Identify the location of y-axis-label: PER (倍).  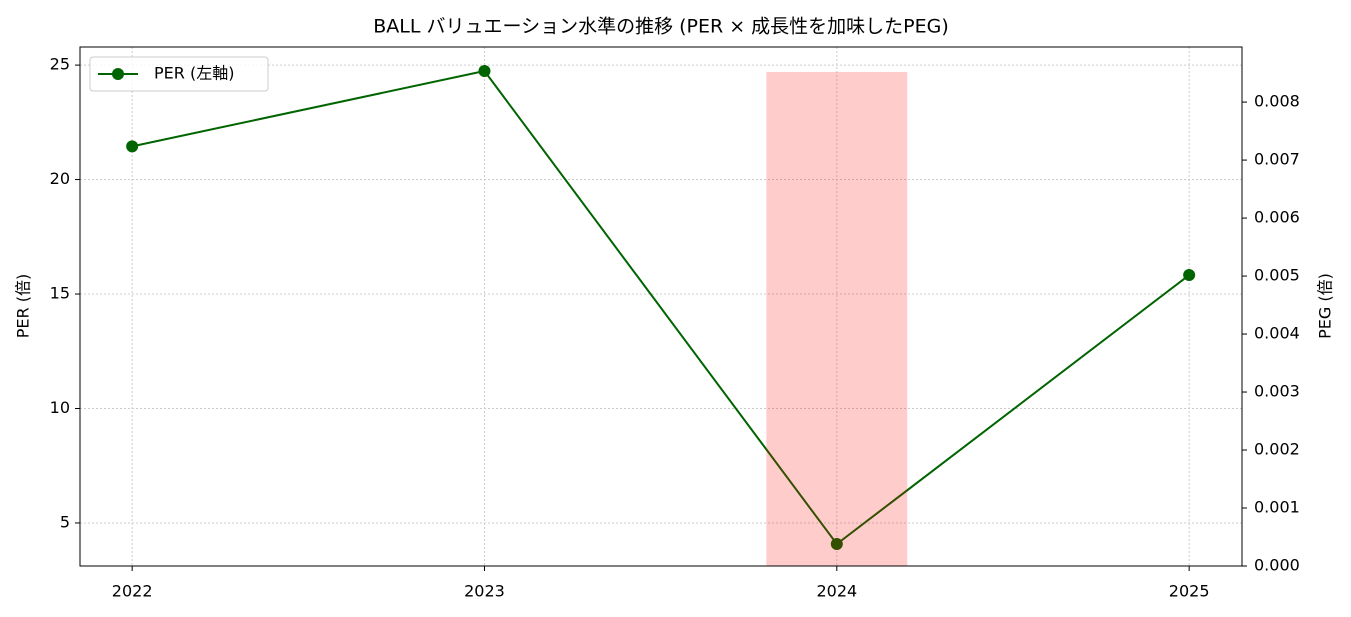
(23, 306).